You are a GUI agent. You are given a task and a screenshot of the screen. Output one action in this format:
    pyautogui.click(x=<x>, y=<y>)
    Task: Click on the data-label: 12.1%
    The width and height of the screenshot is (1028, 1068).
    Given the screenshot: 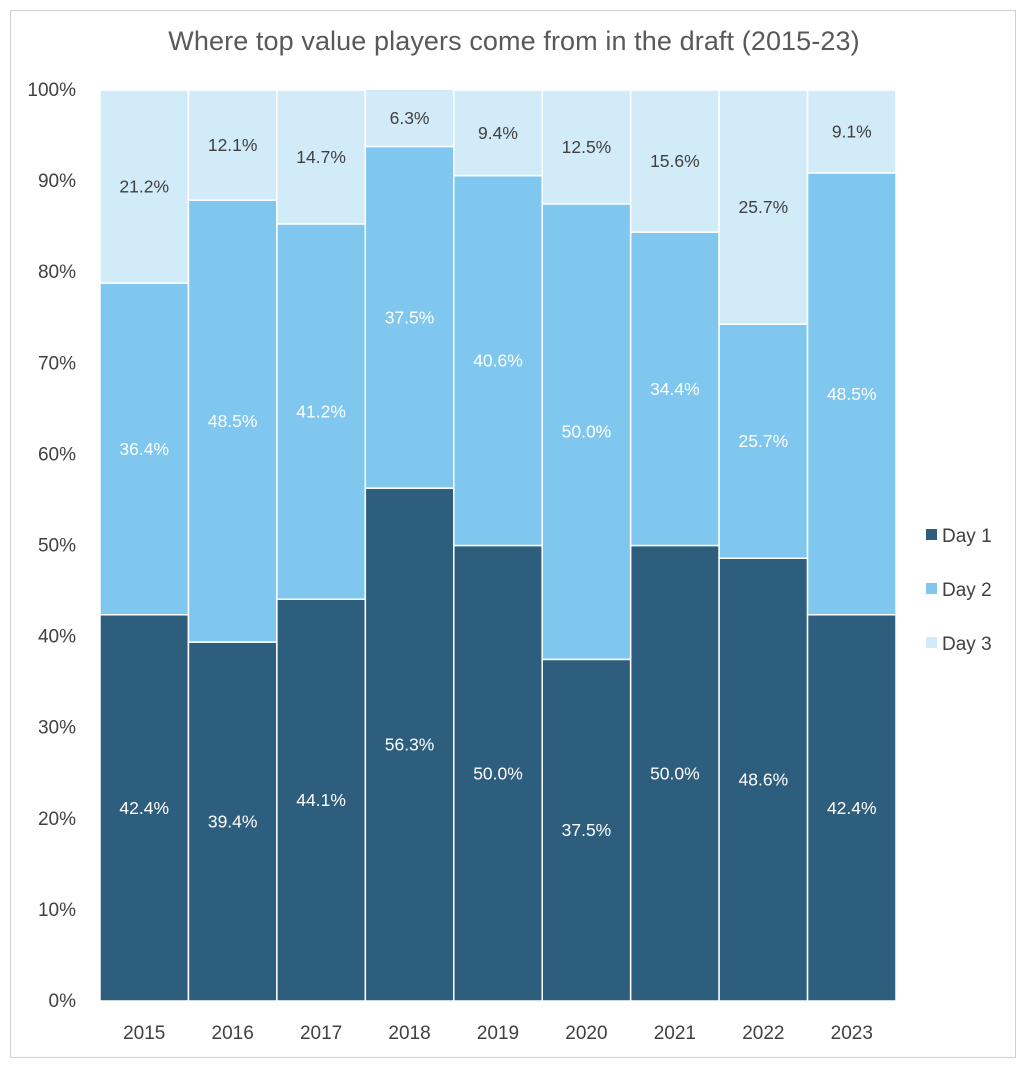 What is the action you would take?
    pyautogui.click(x=233, y=145)
    